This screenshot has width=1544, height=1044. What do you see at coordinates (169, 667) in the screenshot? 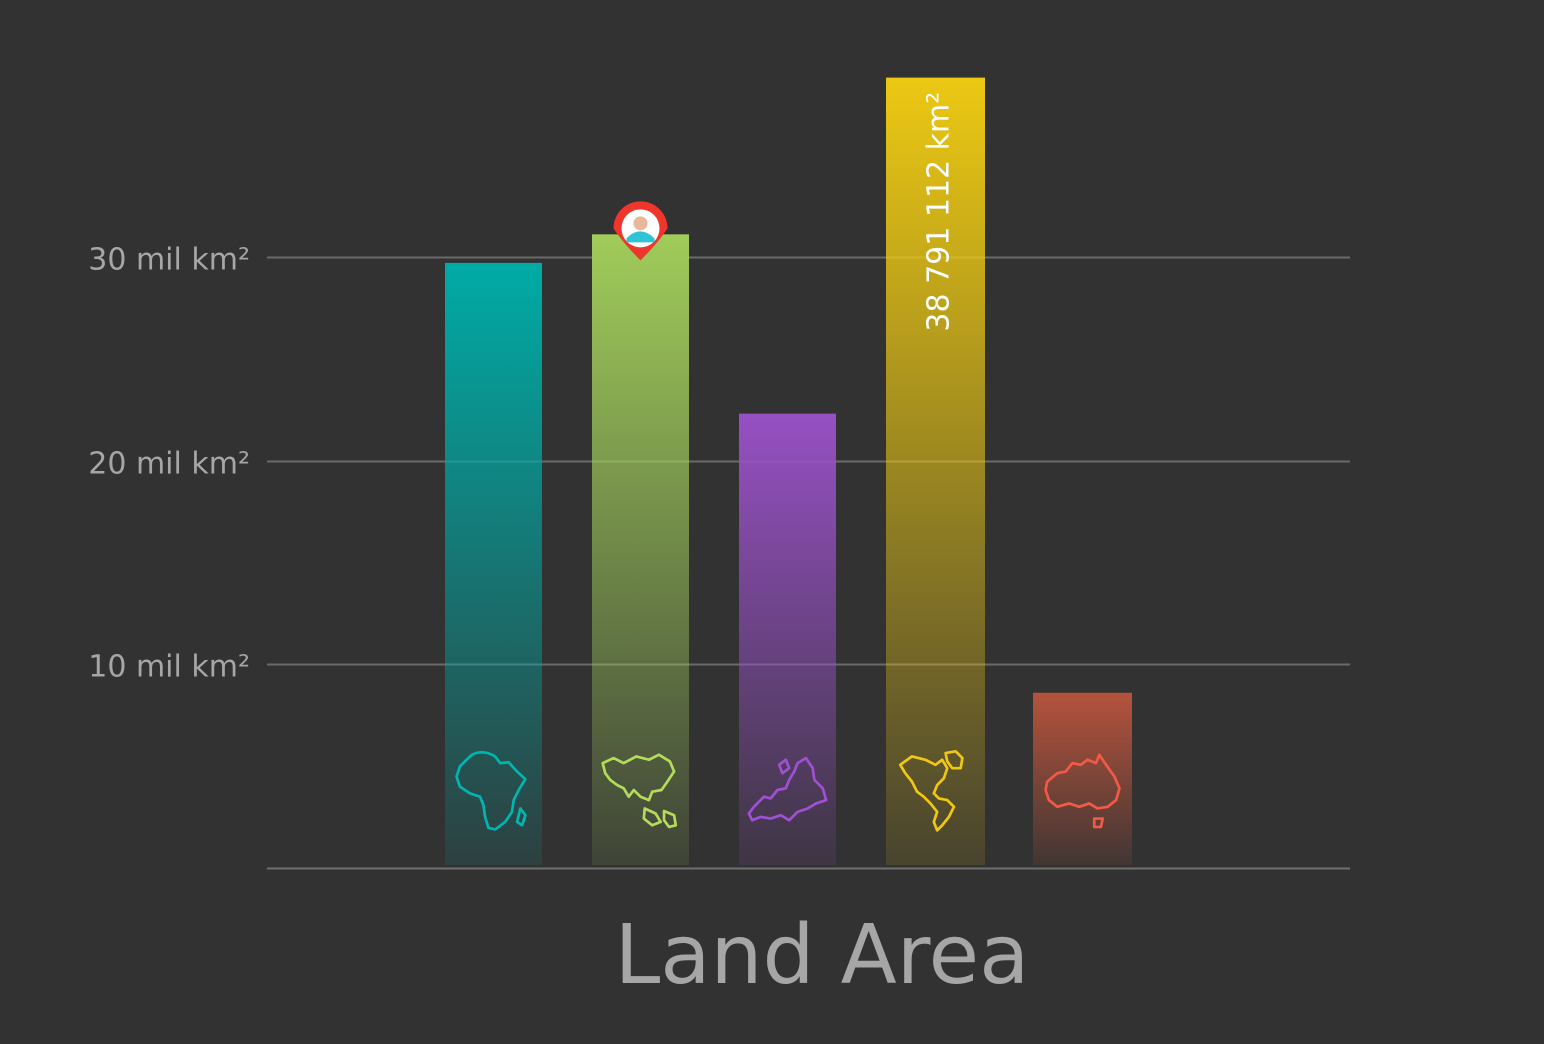
I see `y-tick-label: 10 mil km²` at bounding box center [169, 667].